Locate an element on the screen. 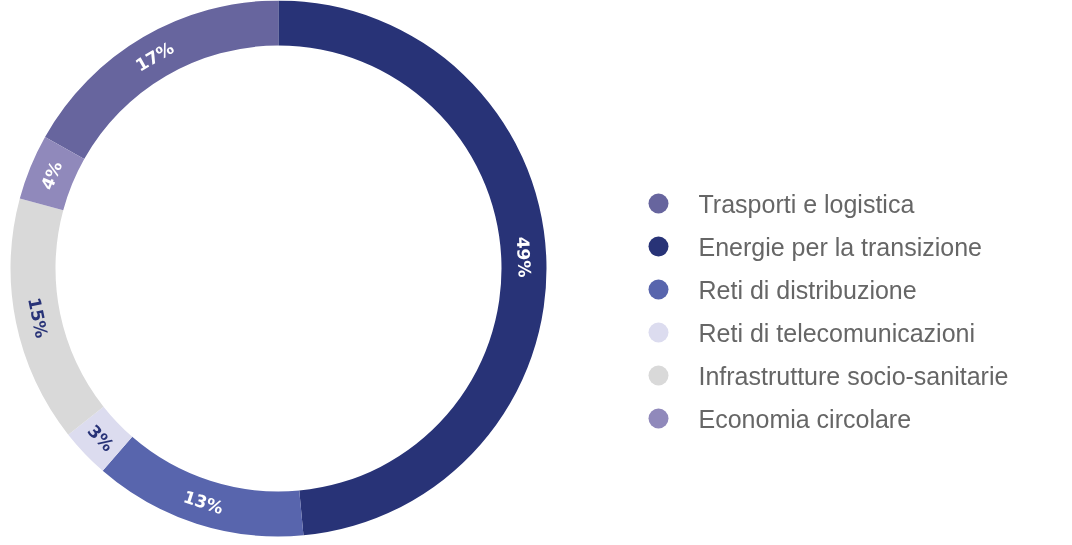 The image size is (1072, 545). legend-label: Reti di telecomunicazioni is located at coordinates (837, 332).